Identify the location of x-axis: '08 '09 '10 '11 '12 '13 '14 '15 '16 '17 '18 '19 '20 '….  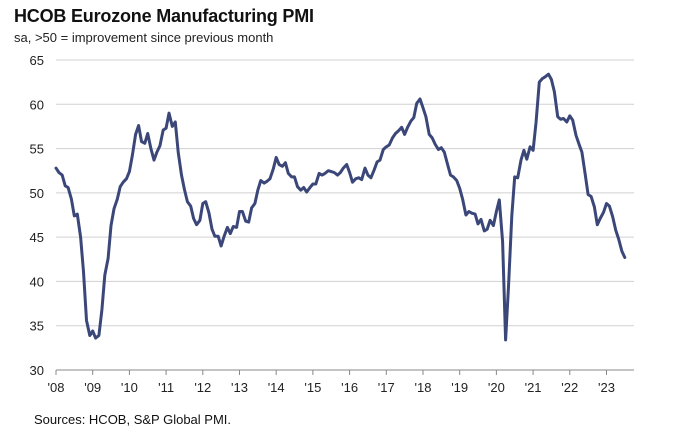
(331, 382).